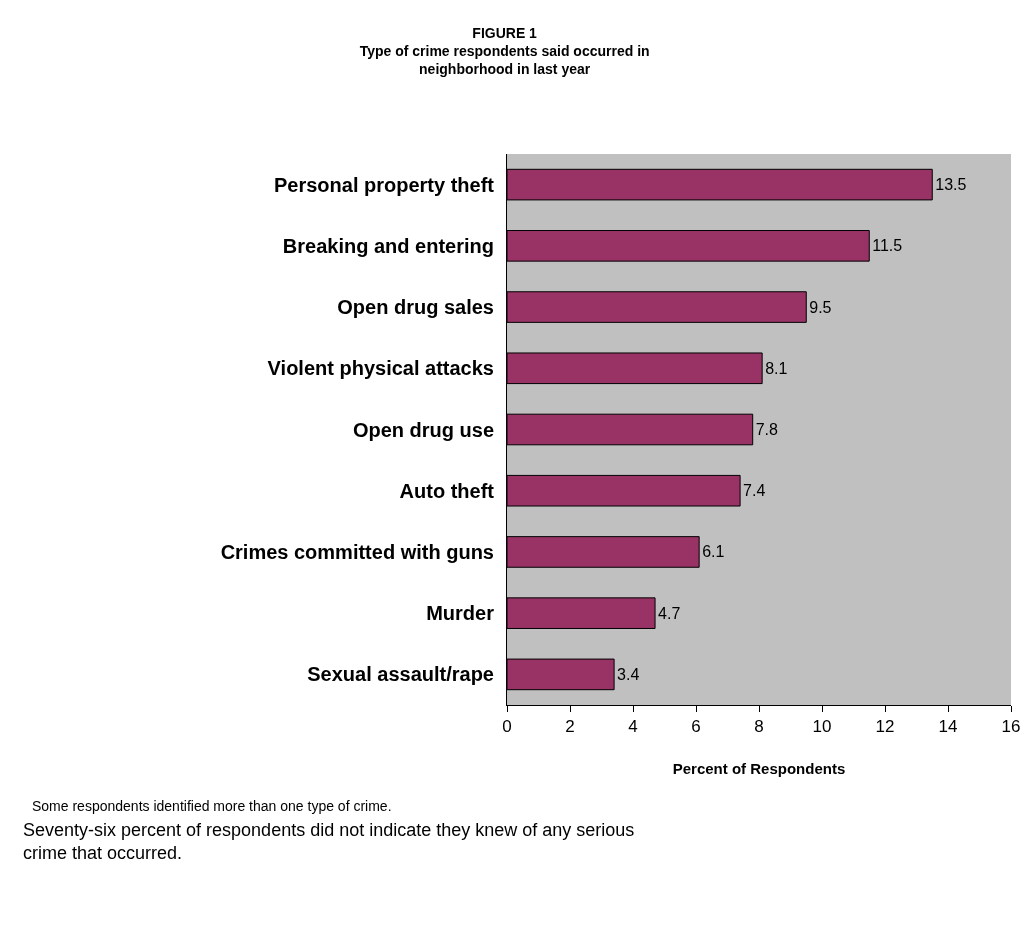 Image resolution: width=1032 pixels, height=947 pixels. Describe the element at coordinates (447, 490) in the screenshot. I see `y-tick-label: Auto theft` at that location.